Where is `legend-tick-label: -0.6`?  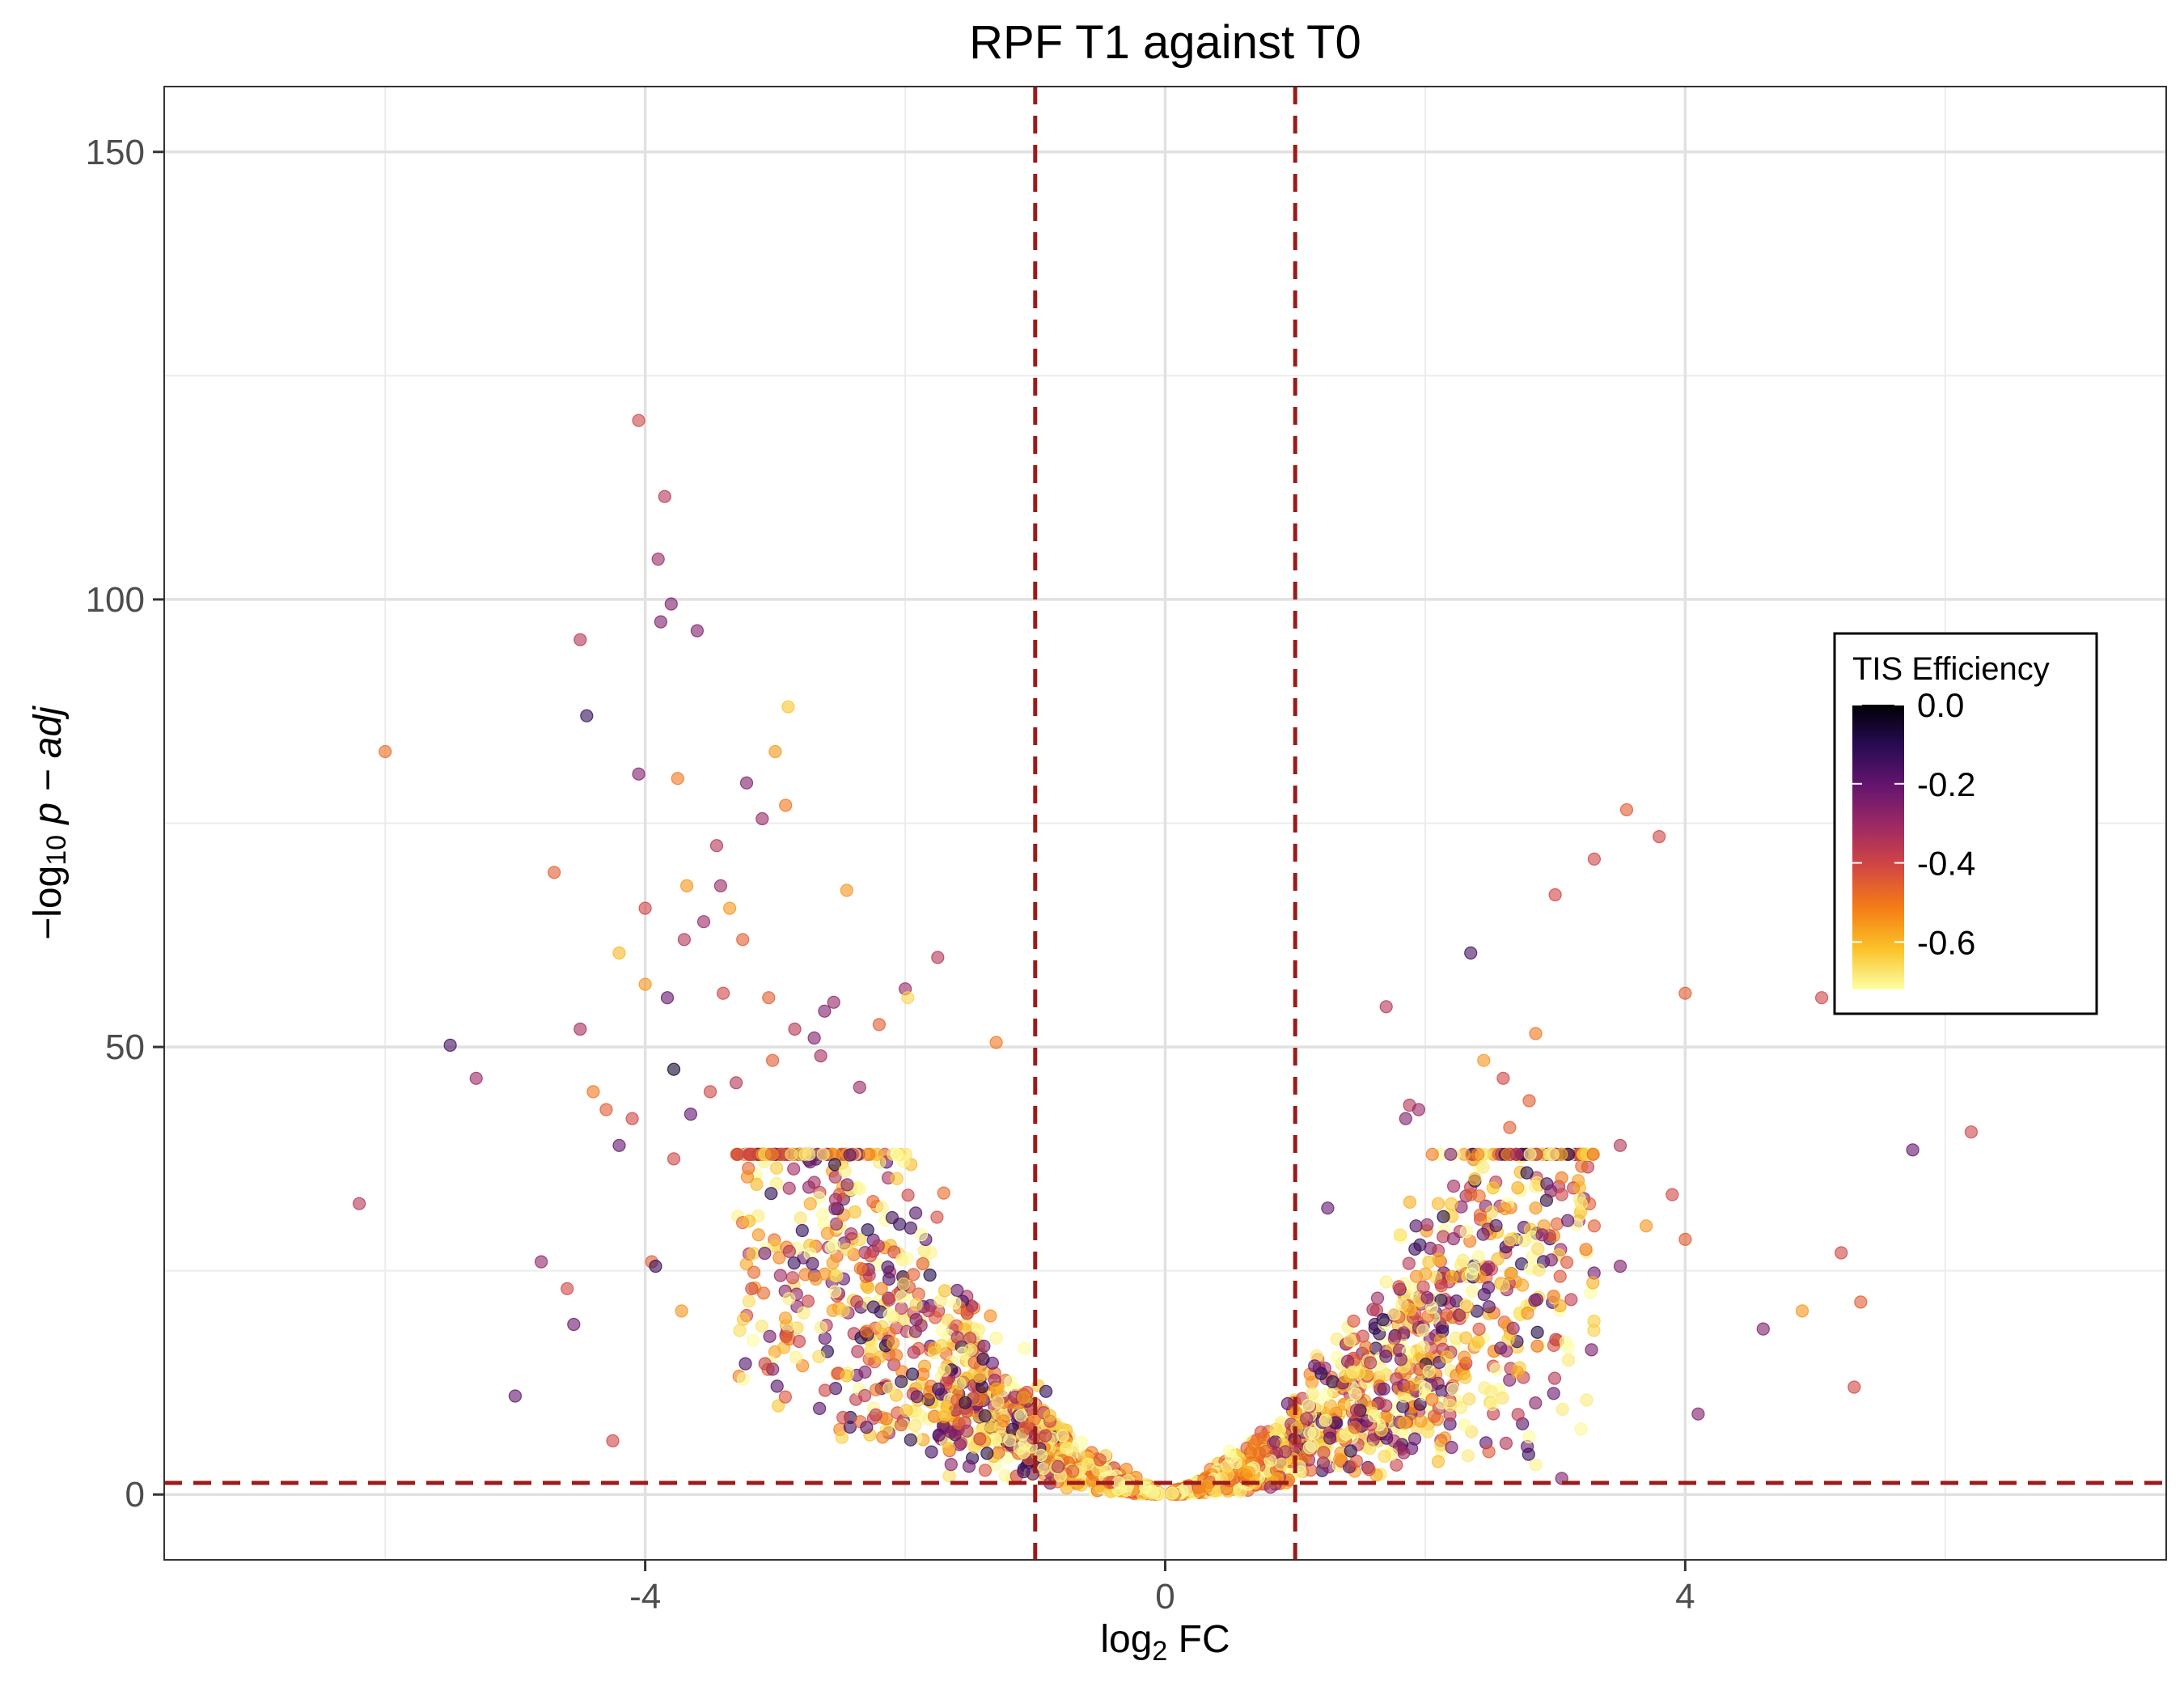
legend-tick-label: -0.6 is located at coordinates (1946, 942).